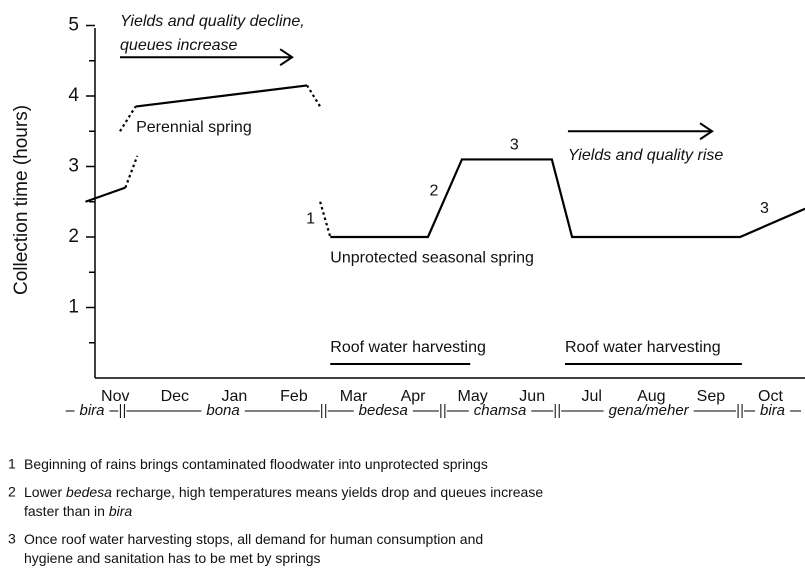  Describe the element at coordinates (73, 95) in the screenshot. I see `y-tick-label: 4` at that location.